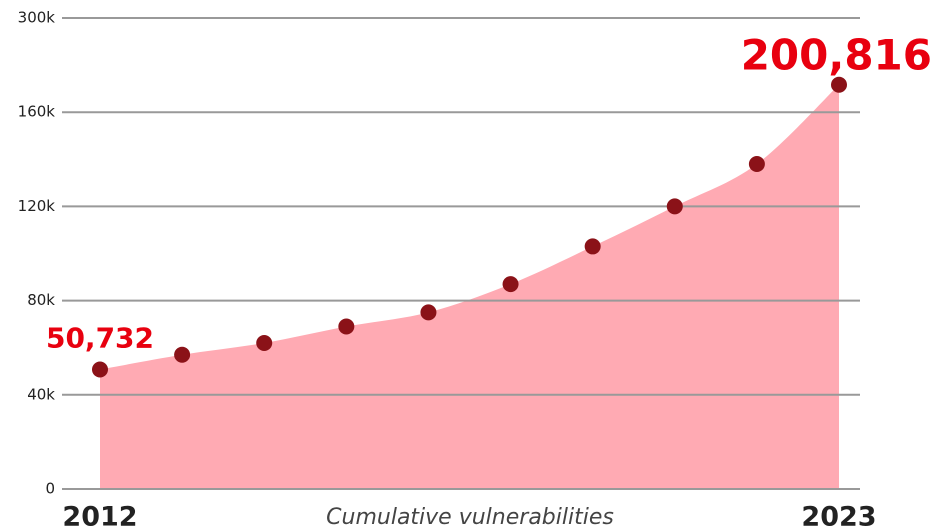 This screenshot has width=935, height=532. Describe the element at coordinates (836, 55) in the screenshot. I see `value-label: 200,816` at that location.